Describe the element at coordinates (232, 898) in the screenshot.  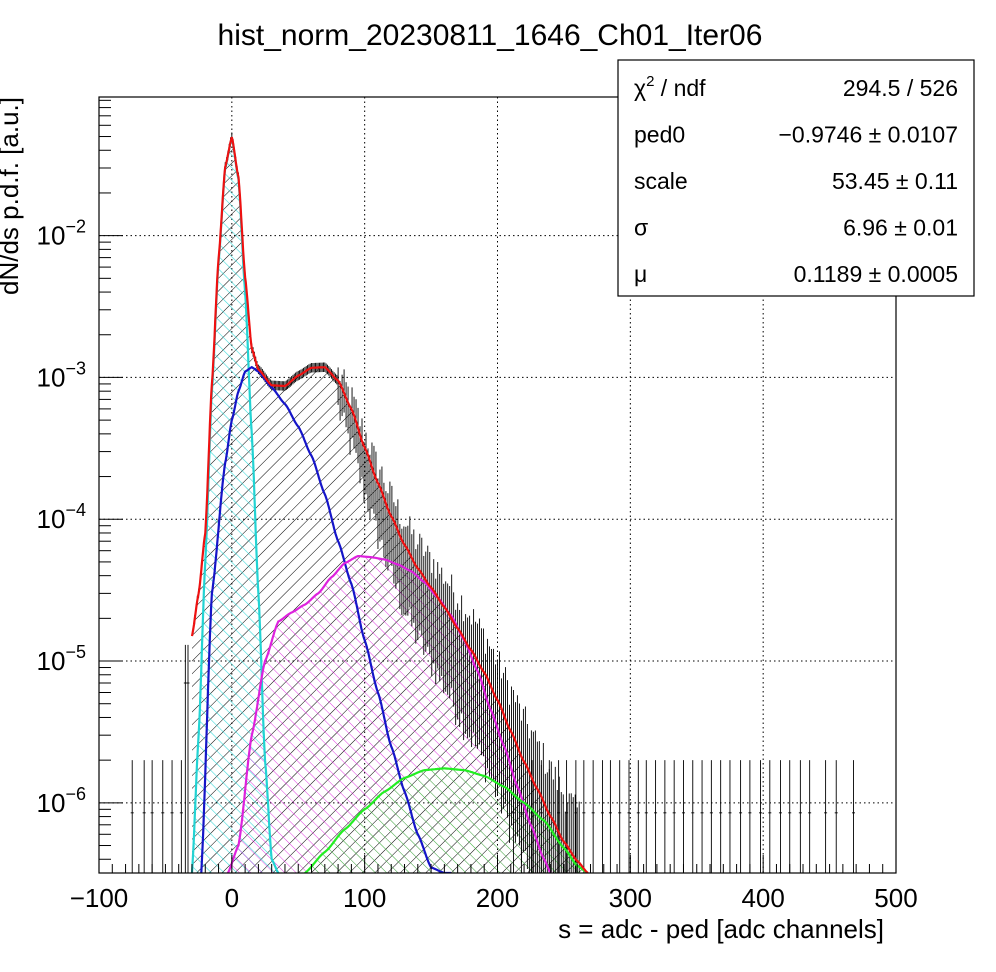
I see `x-tick-label: 0` at that location.